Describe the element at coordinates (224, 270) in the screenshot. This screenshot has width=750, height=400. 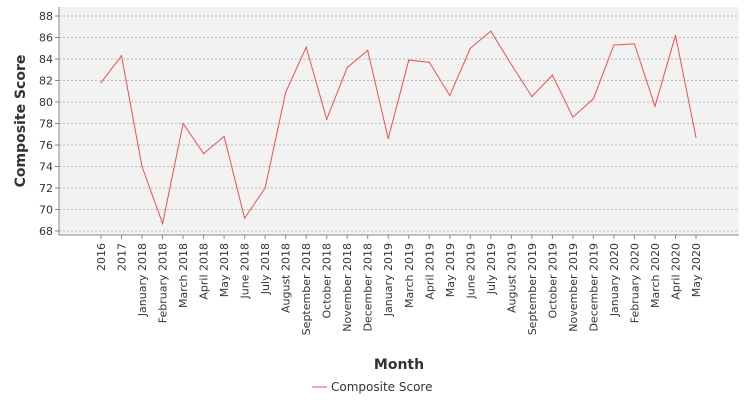
I see `x-tick-label: May 2018` at that location.